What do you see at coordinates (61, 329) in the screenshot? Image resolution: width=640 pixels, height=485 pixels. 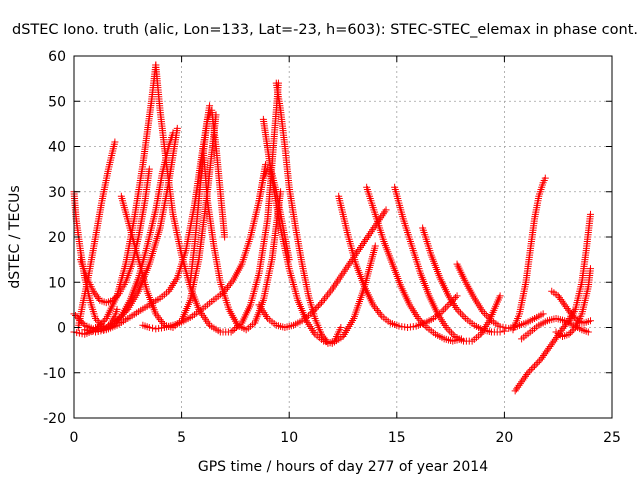 I see `y-tick-label: 0` at bounding box center [61, 329].